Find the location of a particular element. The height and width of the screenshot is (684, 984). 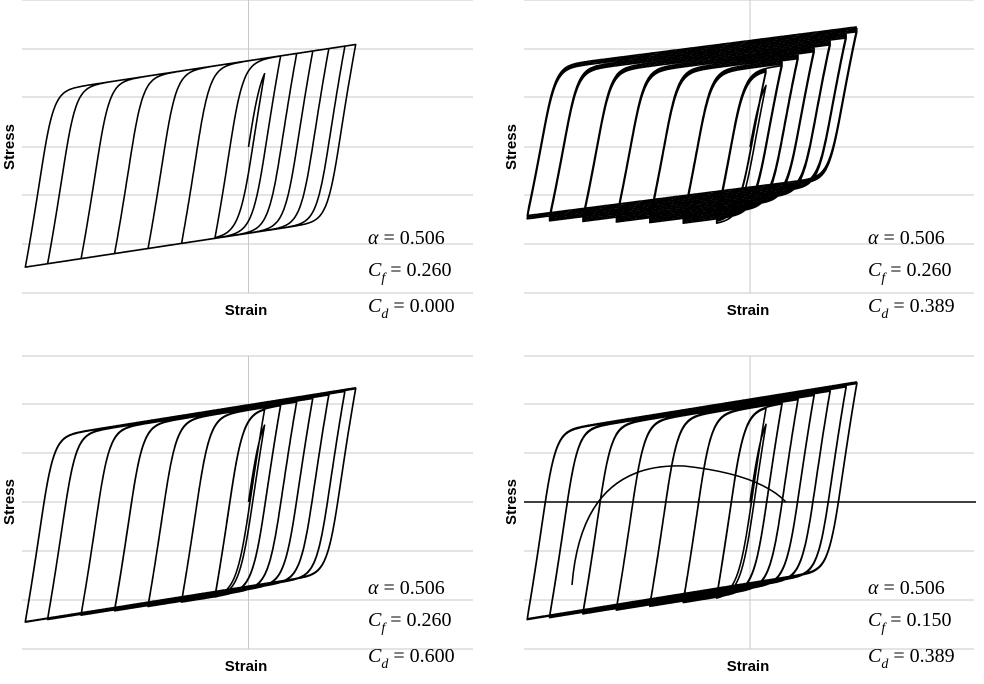

degradation-curve is located at coordinates (679, 525).